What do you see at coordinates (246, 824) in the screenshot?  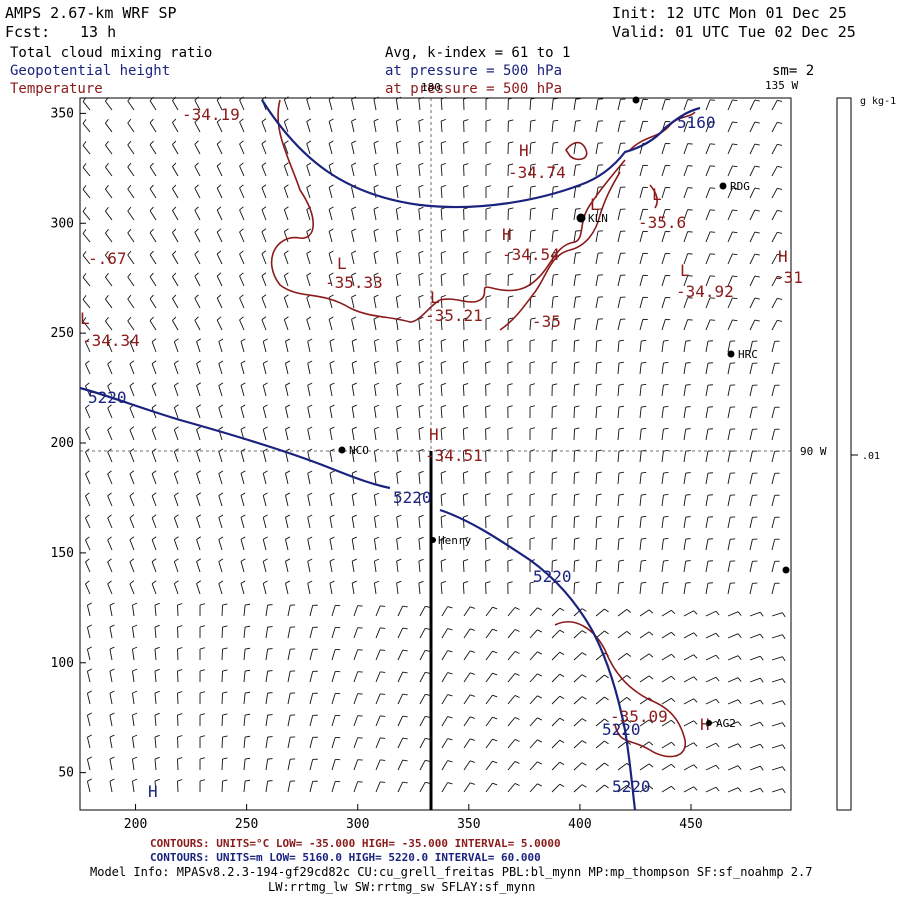 I see `x-tick-label: 250` at bounding box center [246, 824].